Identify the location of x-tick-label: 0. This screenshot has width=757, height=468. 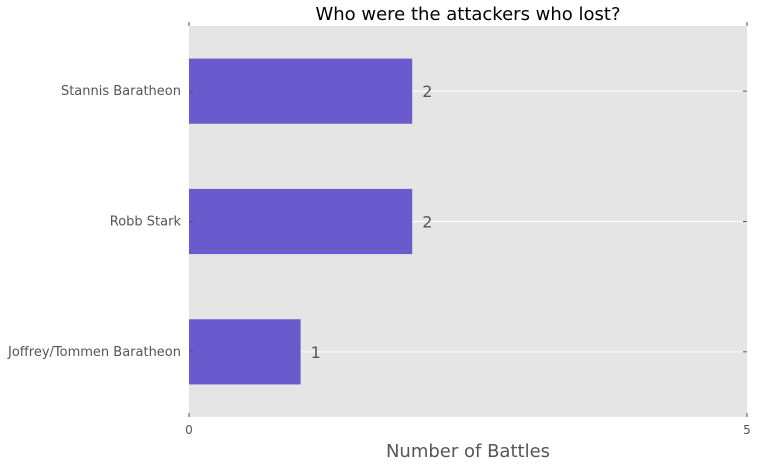
(189, 430).